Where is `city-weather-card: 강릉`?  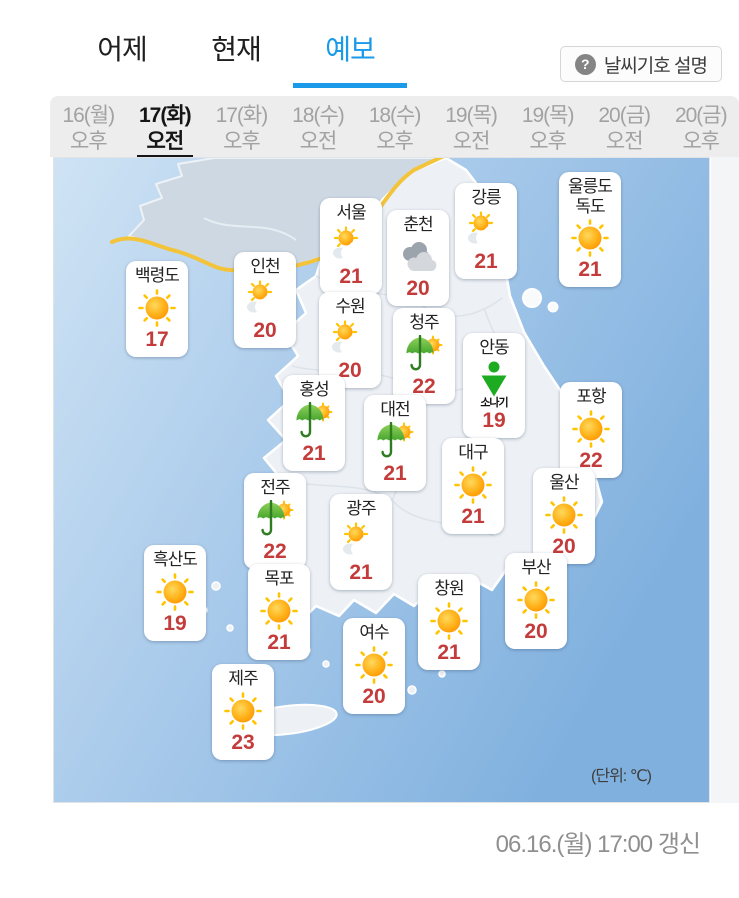 city-weather-card: 강릉 is located at coordinates (486, 231).